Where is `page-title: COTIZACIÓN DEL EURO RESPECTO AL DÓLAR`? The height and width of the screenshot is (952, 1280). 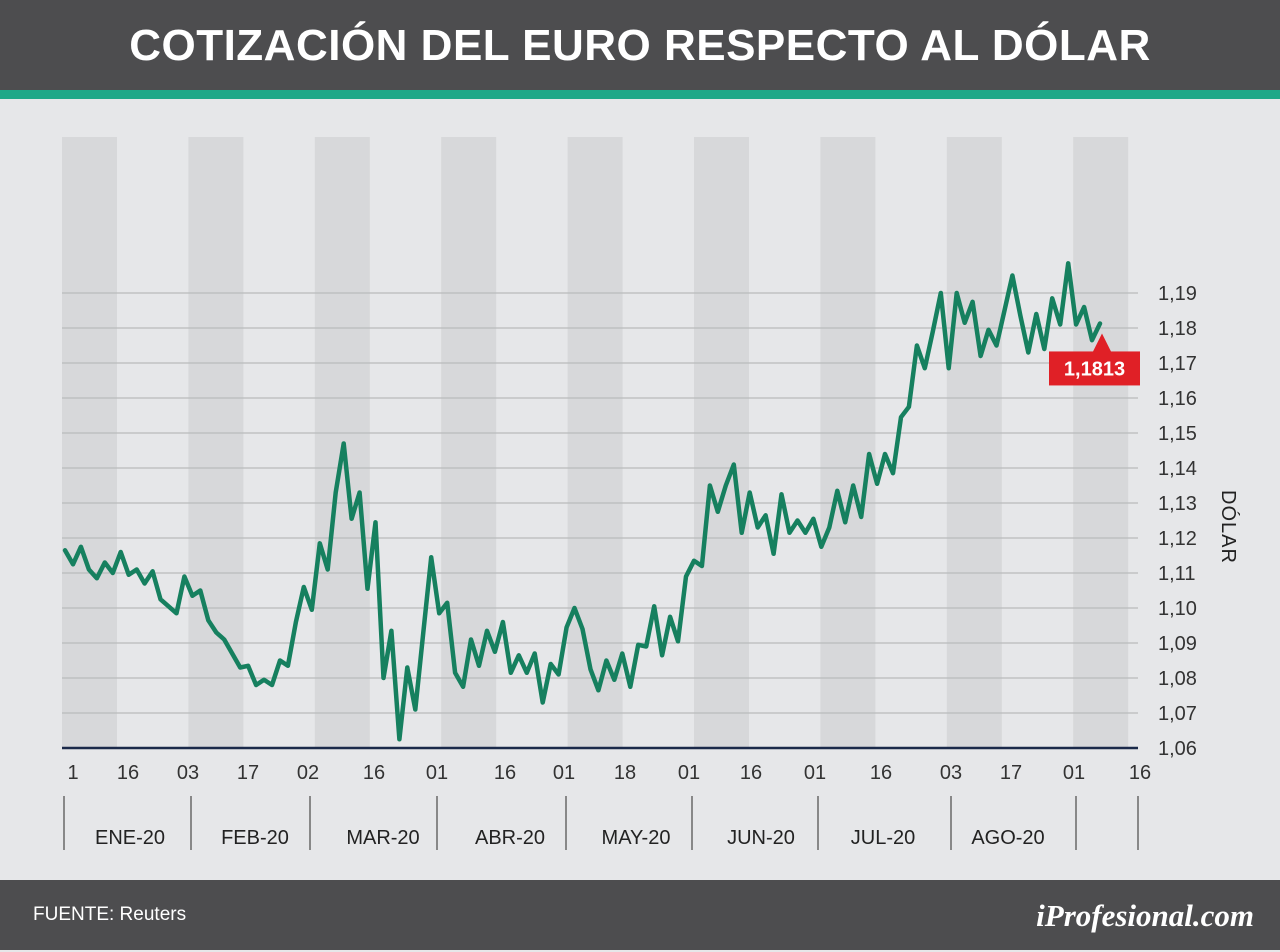 page-title: COTIZACIÓN DEL EURO RESPECTO AL DÓLAR is located at coordinates (640, 45).